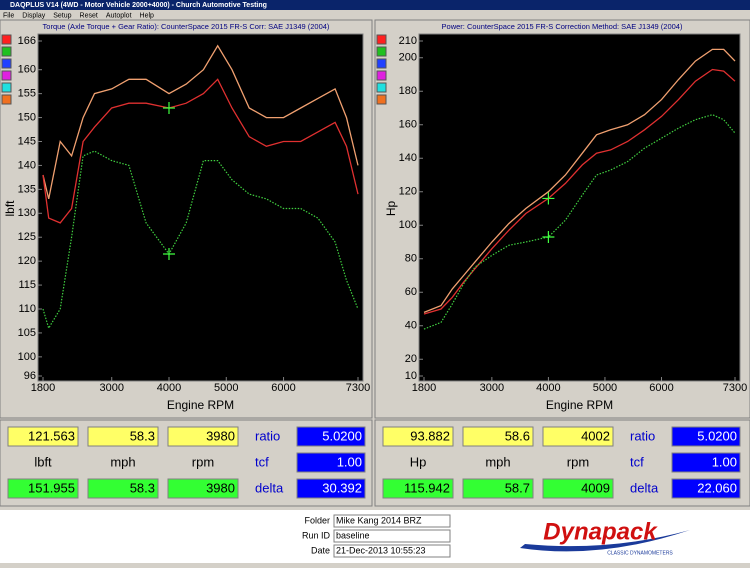  What do you see at coordinates (27, 41) in the screenshot?
I see `y-tick-label: 166` at bounding box center [27, 41].